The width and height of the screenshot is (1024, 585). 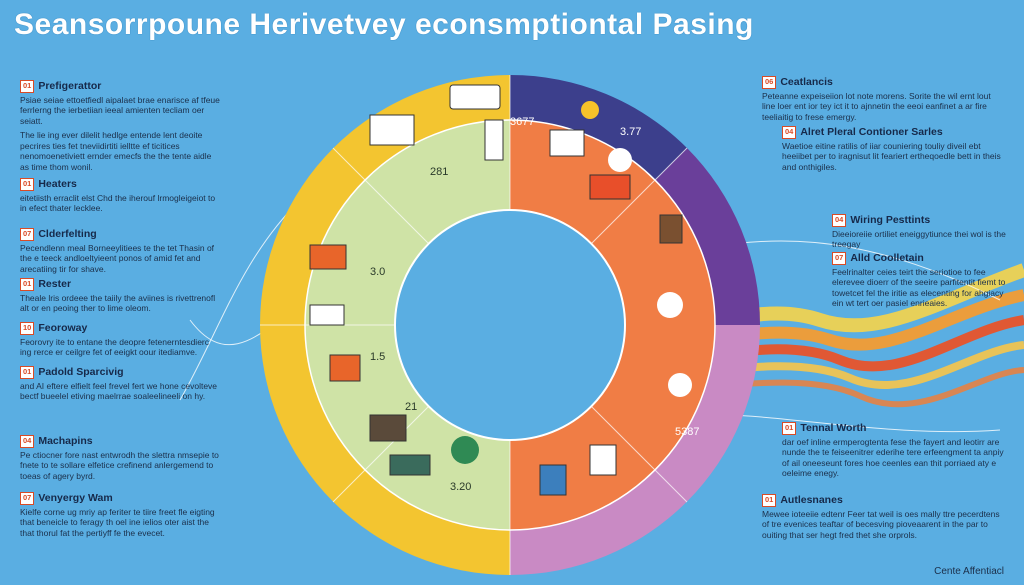 What do you see at coordinates (590, 110) in the screenshot?
I see `sun-icon` at bounding box center [590, 110].